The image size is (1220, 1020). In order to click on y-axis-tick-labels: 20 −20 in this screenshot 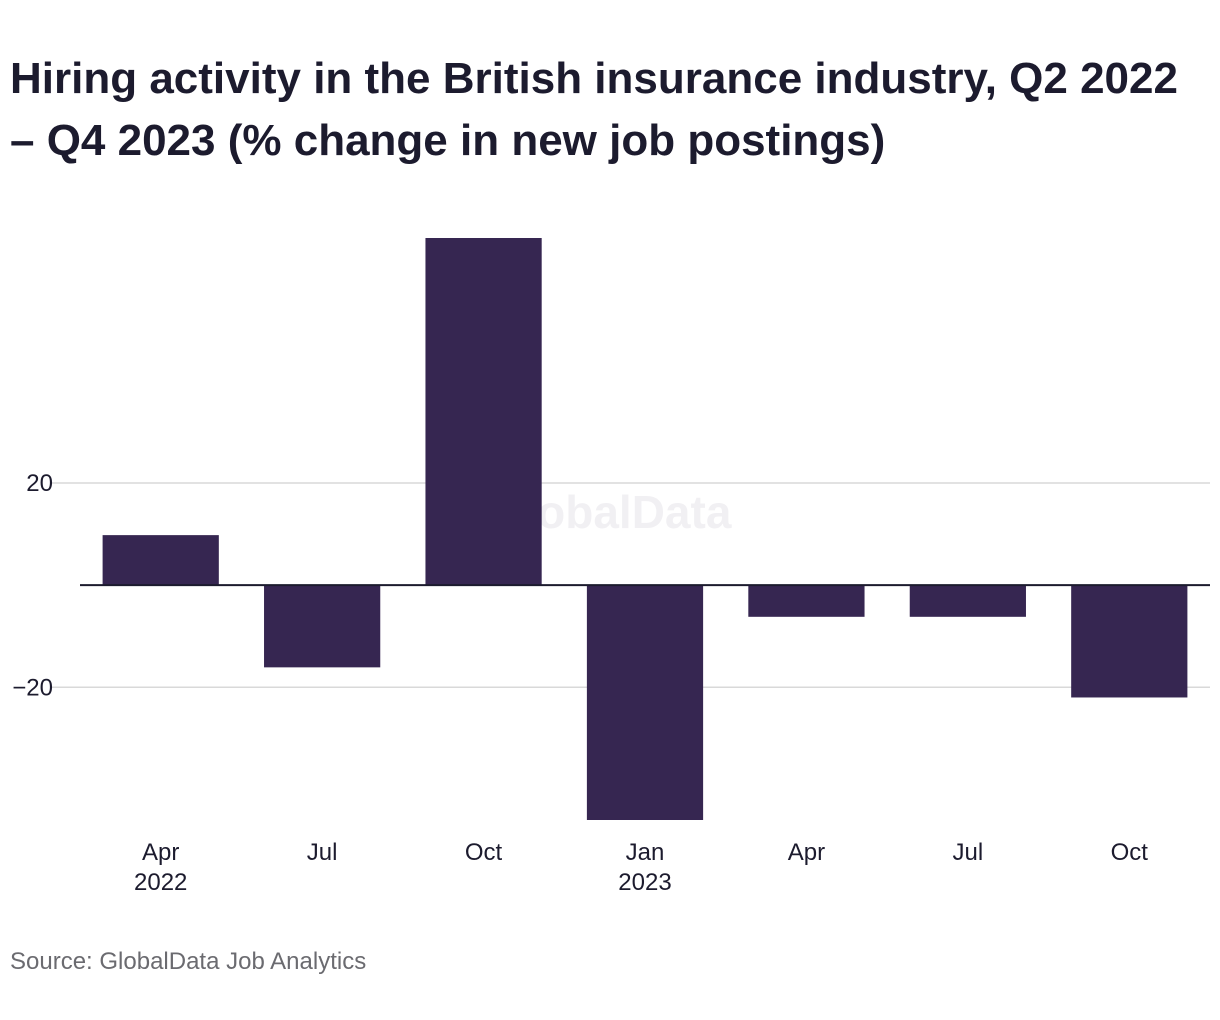, I will do `click(32, 585)`.